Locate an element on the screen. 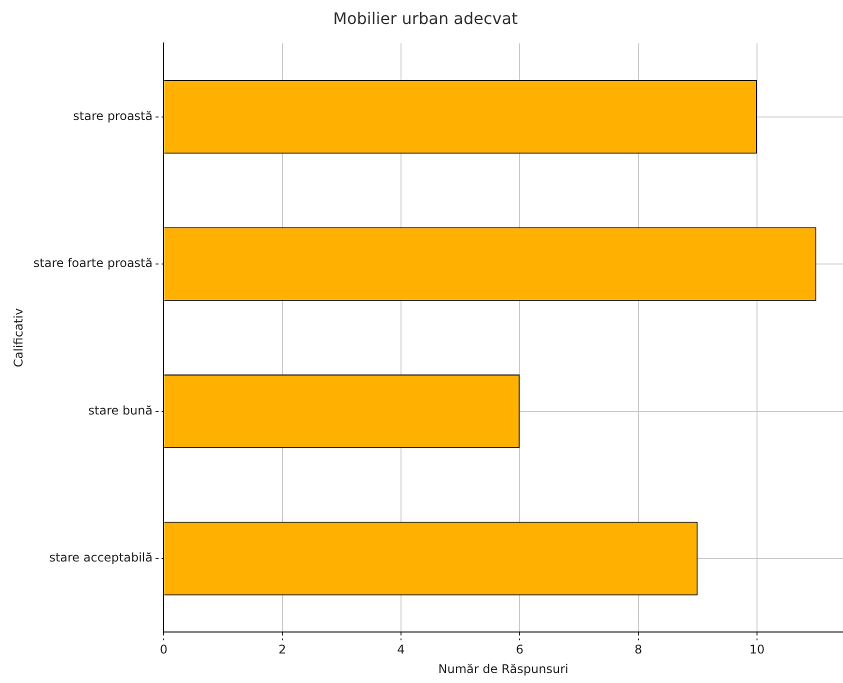 The image size is (843, 683). x-tick-label: 0 is located at coordinates (164, 649).